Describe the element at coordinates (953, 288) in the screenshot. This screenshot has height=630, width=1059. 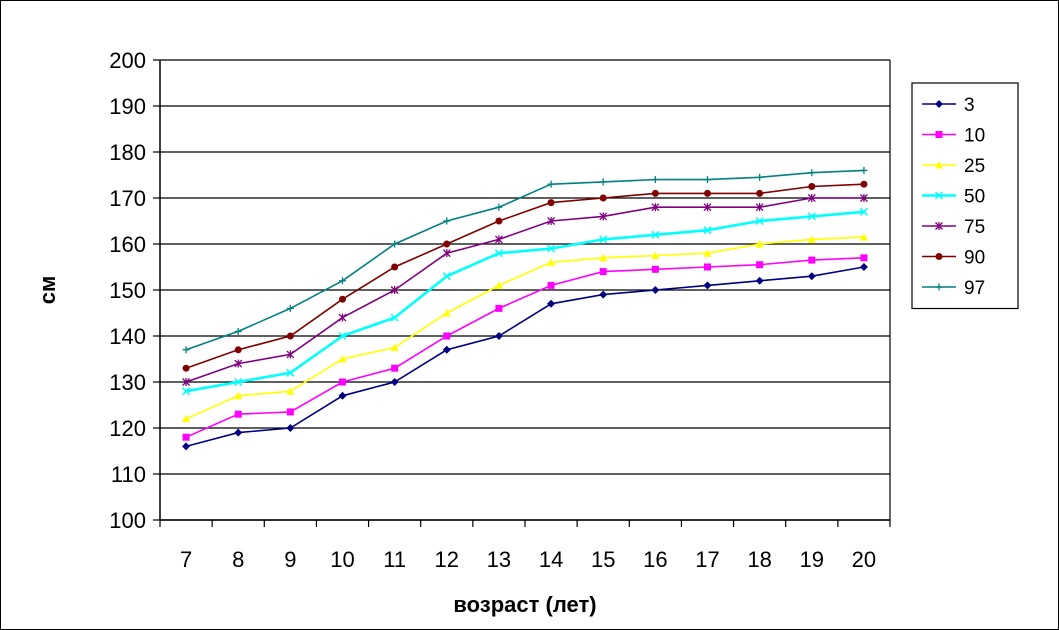
I see `legend-entry-97: 97` at that location.